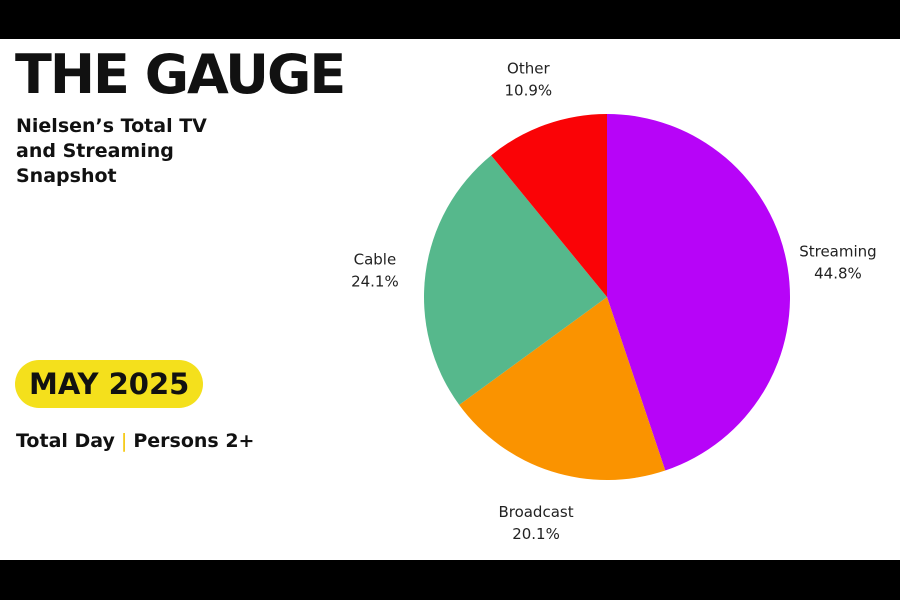 The height and width of the screenshot is (600, 900). I want to click on demo-label: Persons 2+, so click(194, 441).